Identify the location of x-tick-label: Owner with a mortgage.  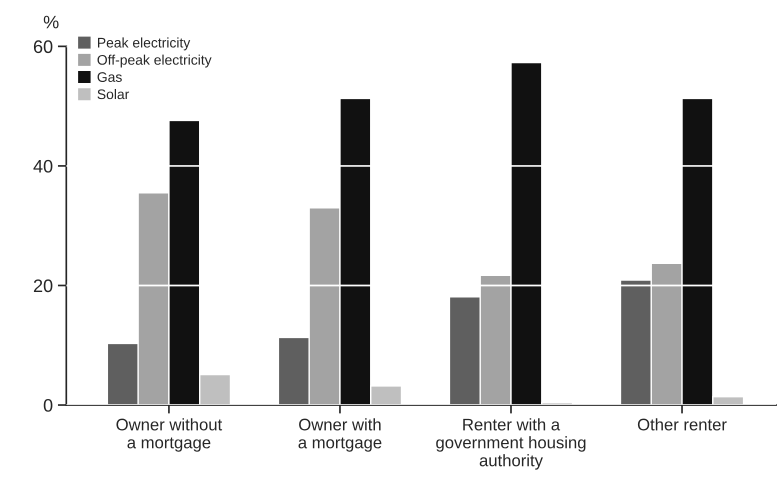
(340, 435).